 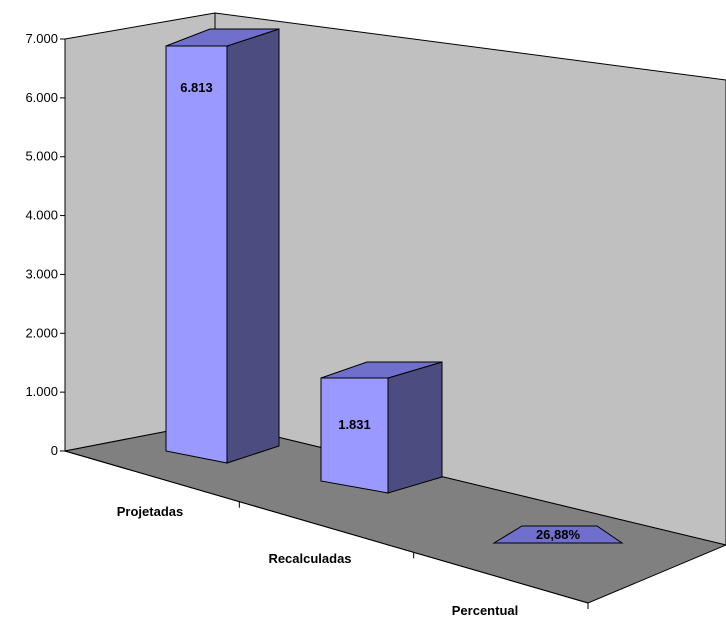 What do you see at coordinates (41, 273) in the screenshot?
I see `y-tick-label: 3.000` at bounding box center [41, 273].